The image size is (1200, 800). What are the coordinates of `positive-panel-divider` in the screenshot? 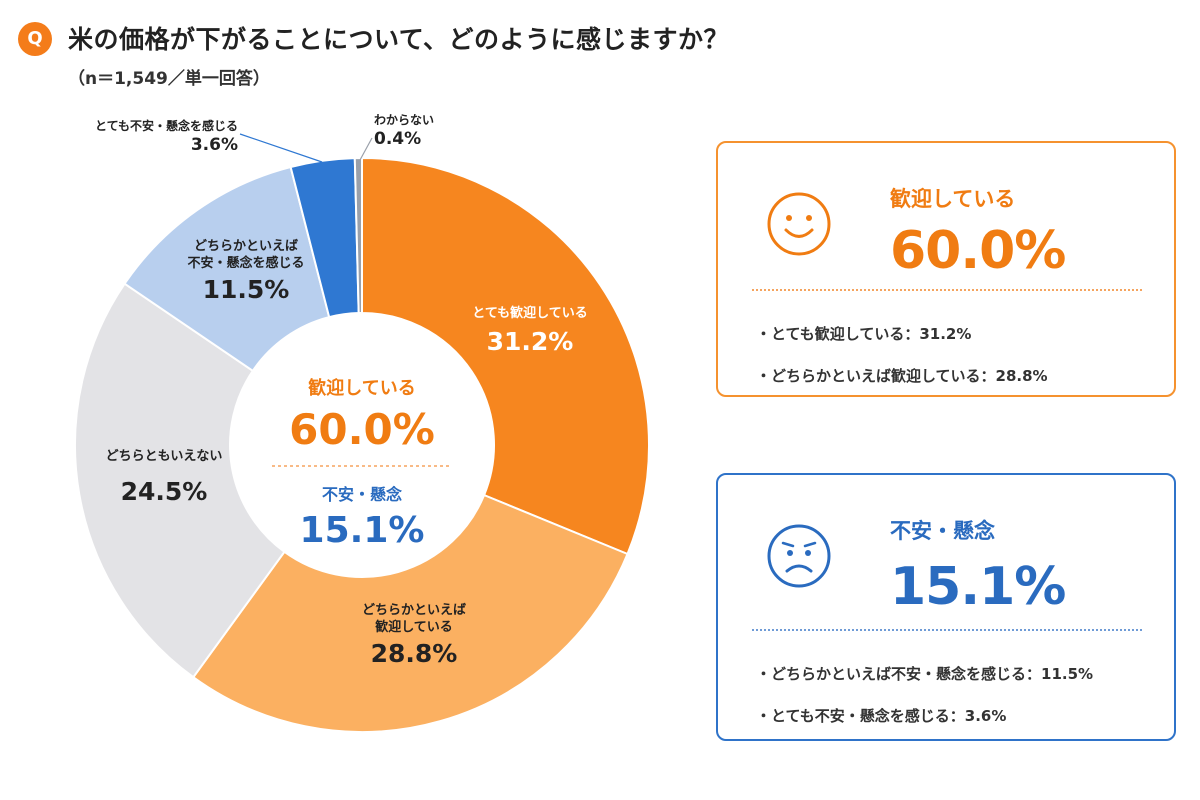 It's located at (947, 290).